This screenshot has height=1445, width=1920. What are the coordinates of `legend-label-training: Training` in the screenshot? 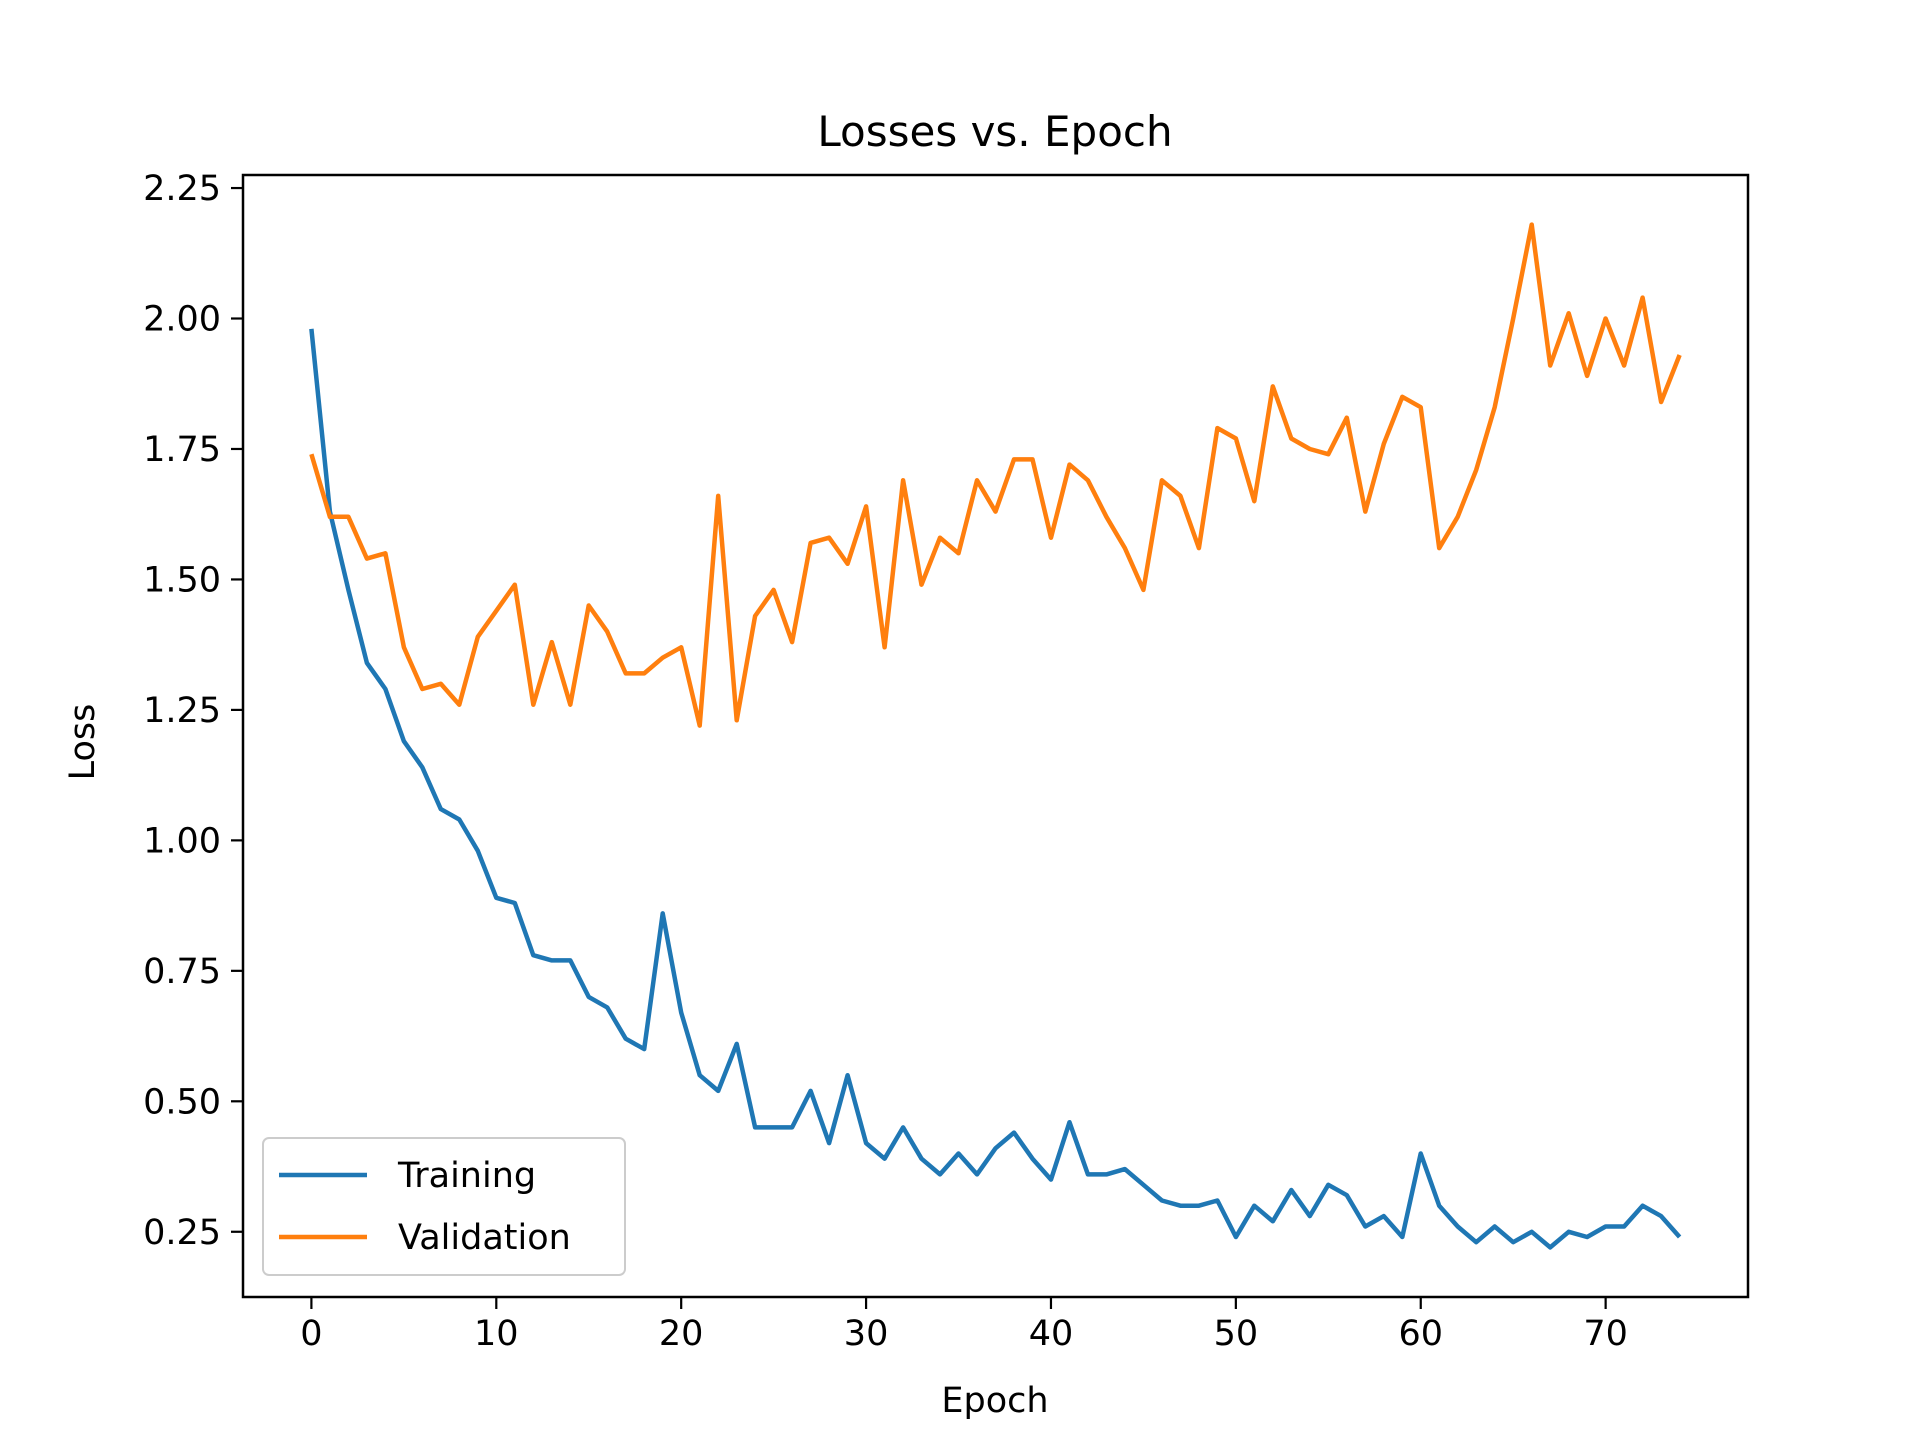 It's located at (466, 1176).